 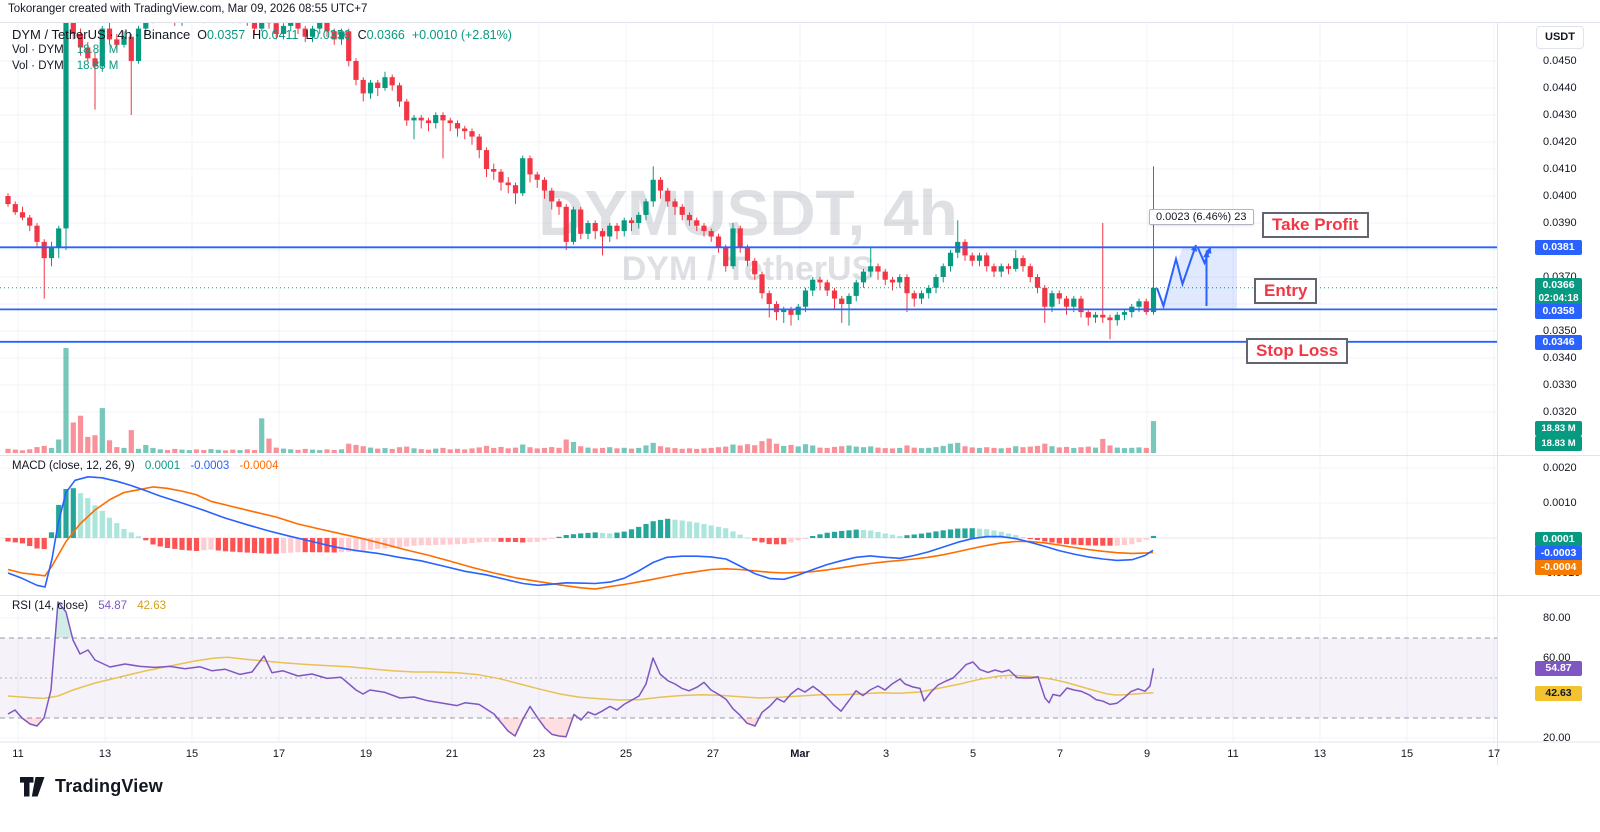 What do you see at coordinates (713, 754) in the screenshot?
I see `time-tick-label: 27` at bounding box center [713, 754].